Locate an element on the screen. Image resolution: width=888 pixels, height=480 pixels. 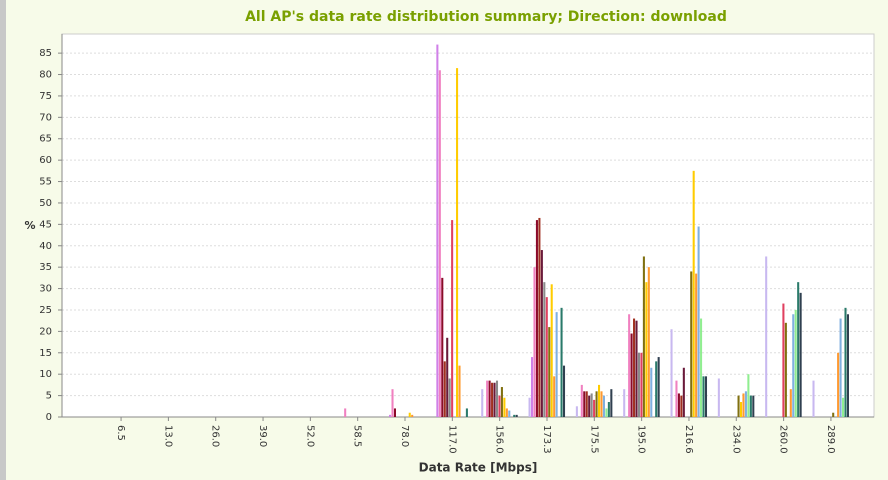
y-tick-label: 50 is located at coordinates (45, 203).